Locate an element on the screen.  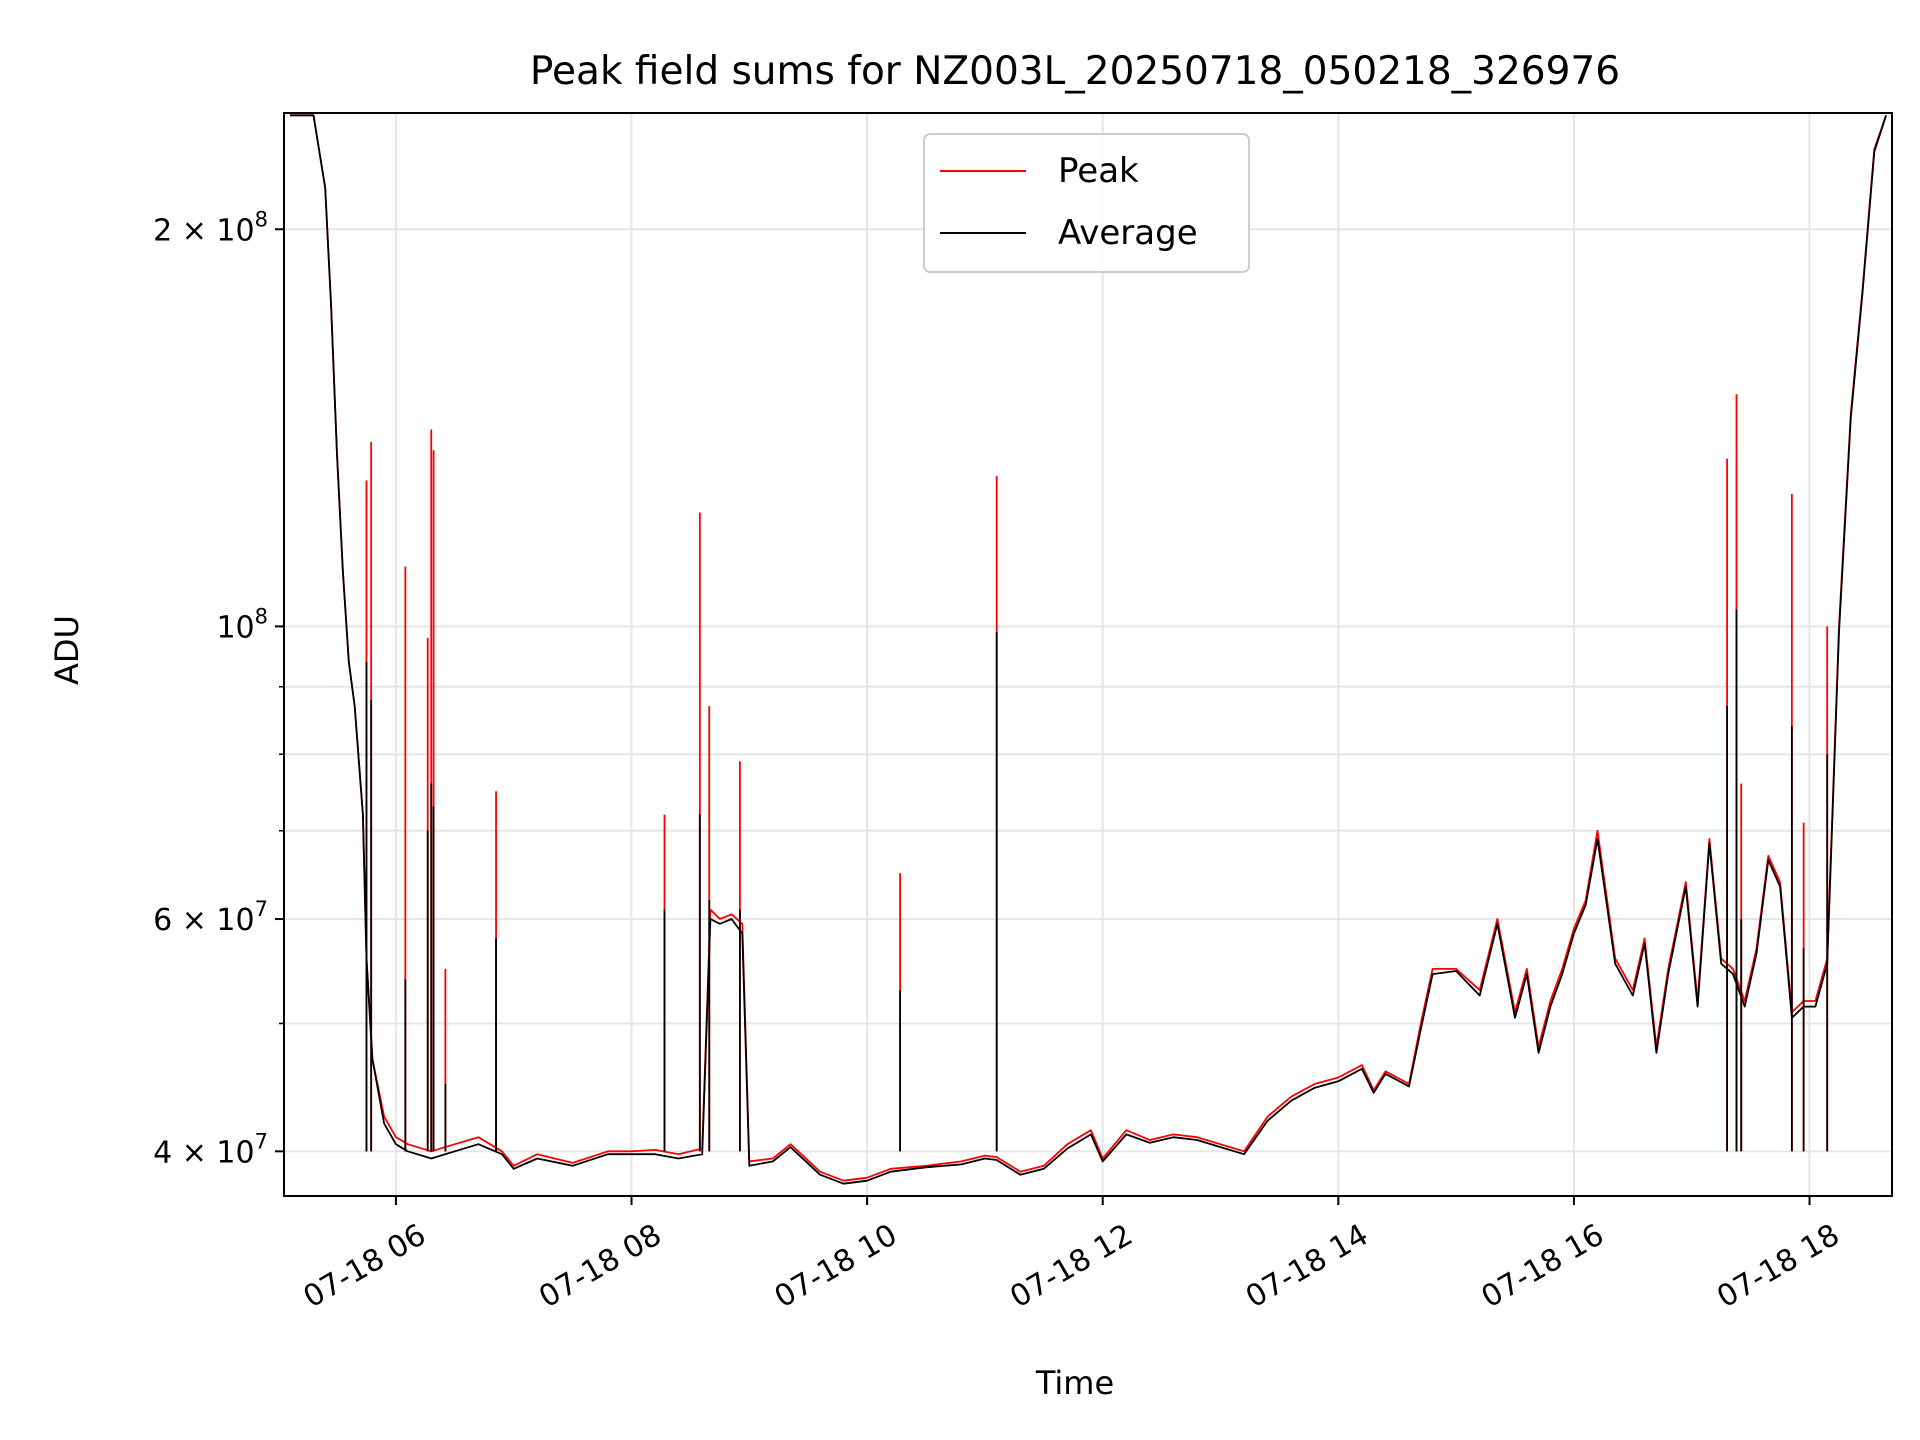
y-tick-label: 4 × 107 is located at coordinates (210, 1149).